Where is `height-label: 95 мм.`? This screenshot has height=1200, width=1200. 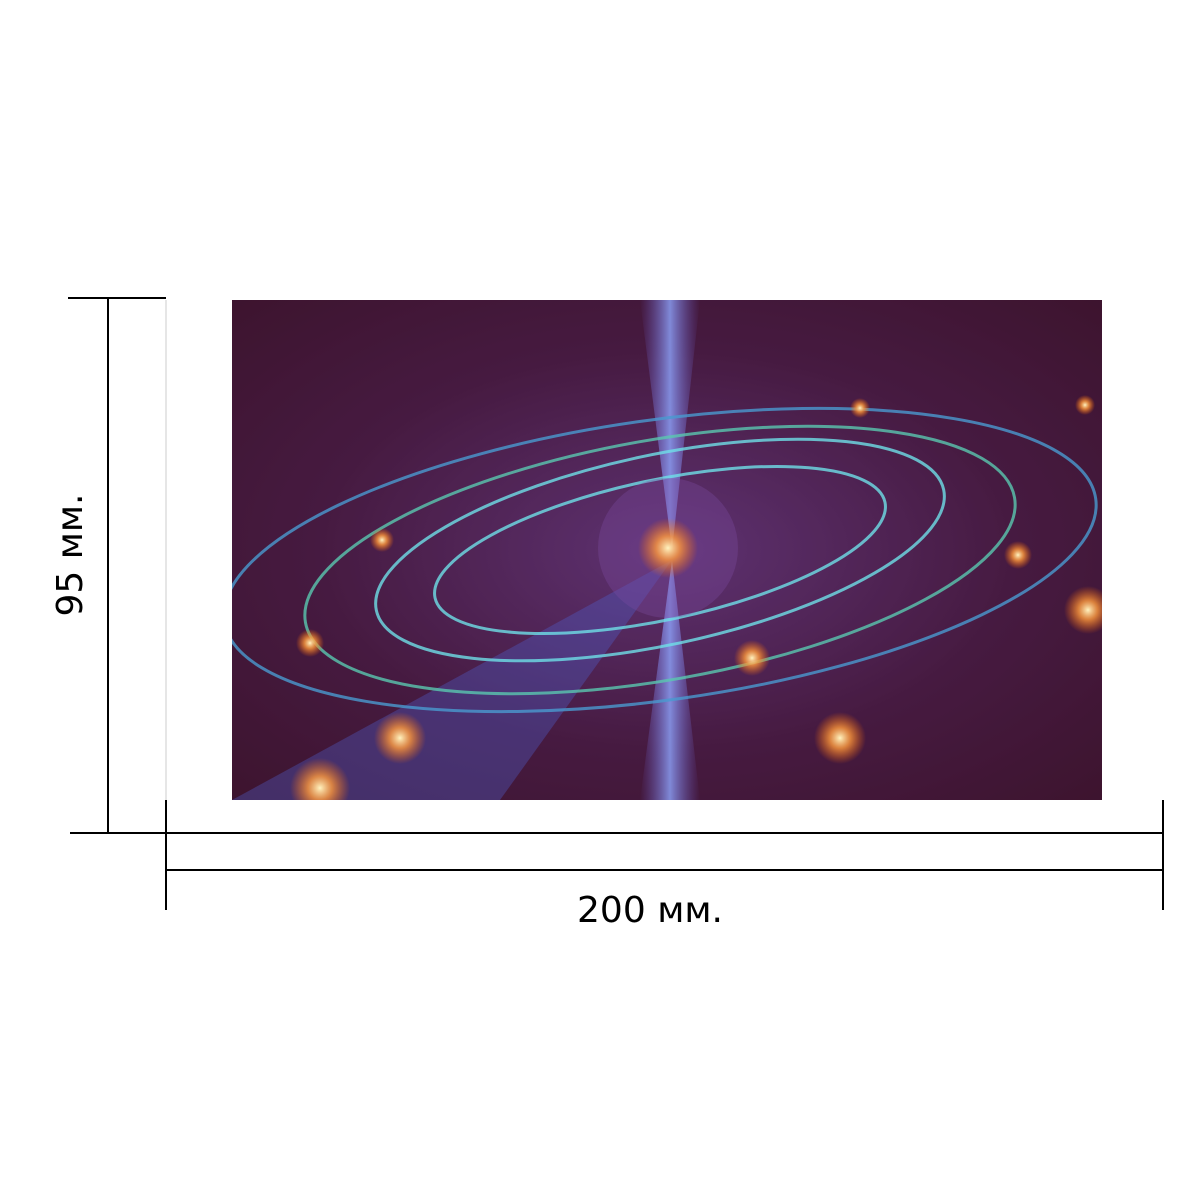 height-label: 95 мм. is located at coordinates (70, 554).